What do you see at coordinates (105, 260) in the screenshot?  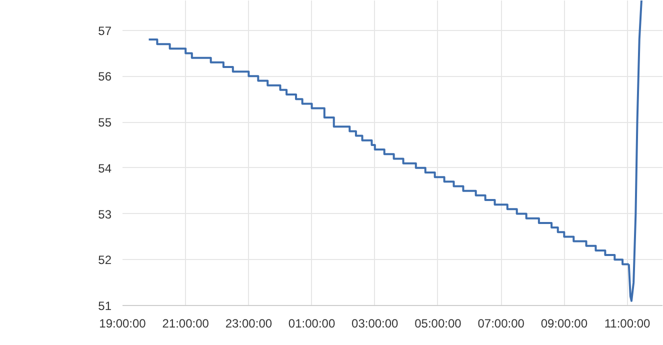 I see `y-tick-label: 52` at bounding box center [105, 260].